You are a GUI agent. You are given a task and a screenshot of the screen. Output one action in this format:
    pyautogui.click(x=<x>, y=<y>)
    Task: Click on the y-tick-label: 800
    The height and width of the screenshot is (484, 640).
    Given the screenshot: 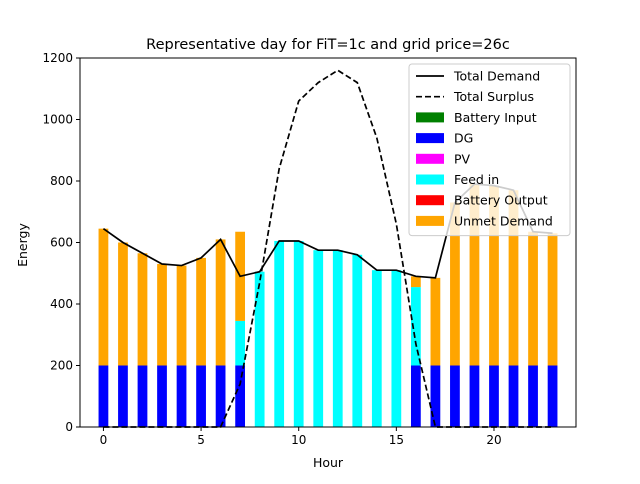 What is the action you would take?
    pyautogui.click(x=61, y=181)
    